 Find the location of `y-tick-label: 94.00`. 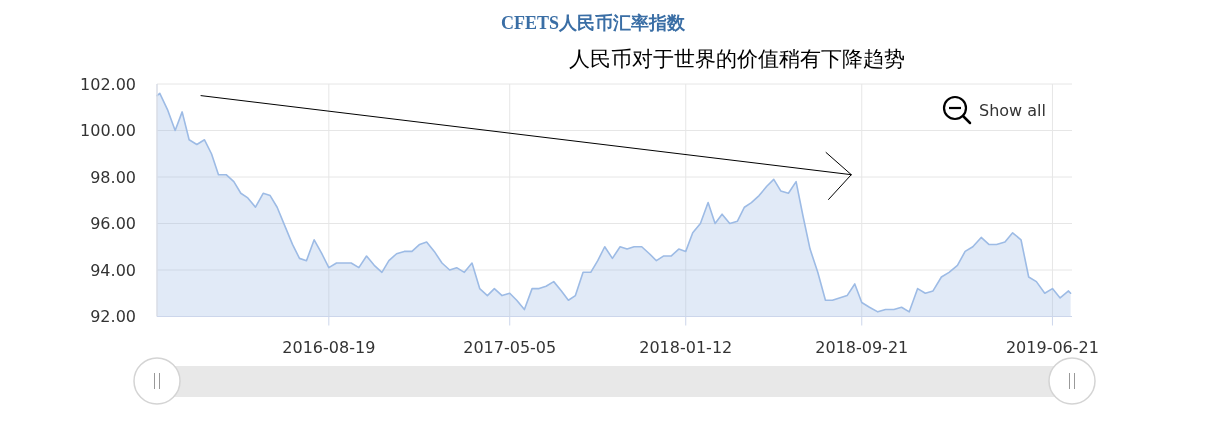

y-tick-label: 94.00 is located at coordinates (113, 270).